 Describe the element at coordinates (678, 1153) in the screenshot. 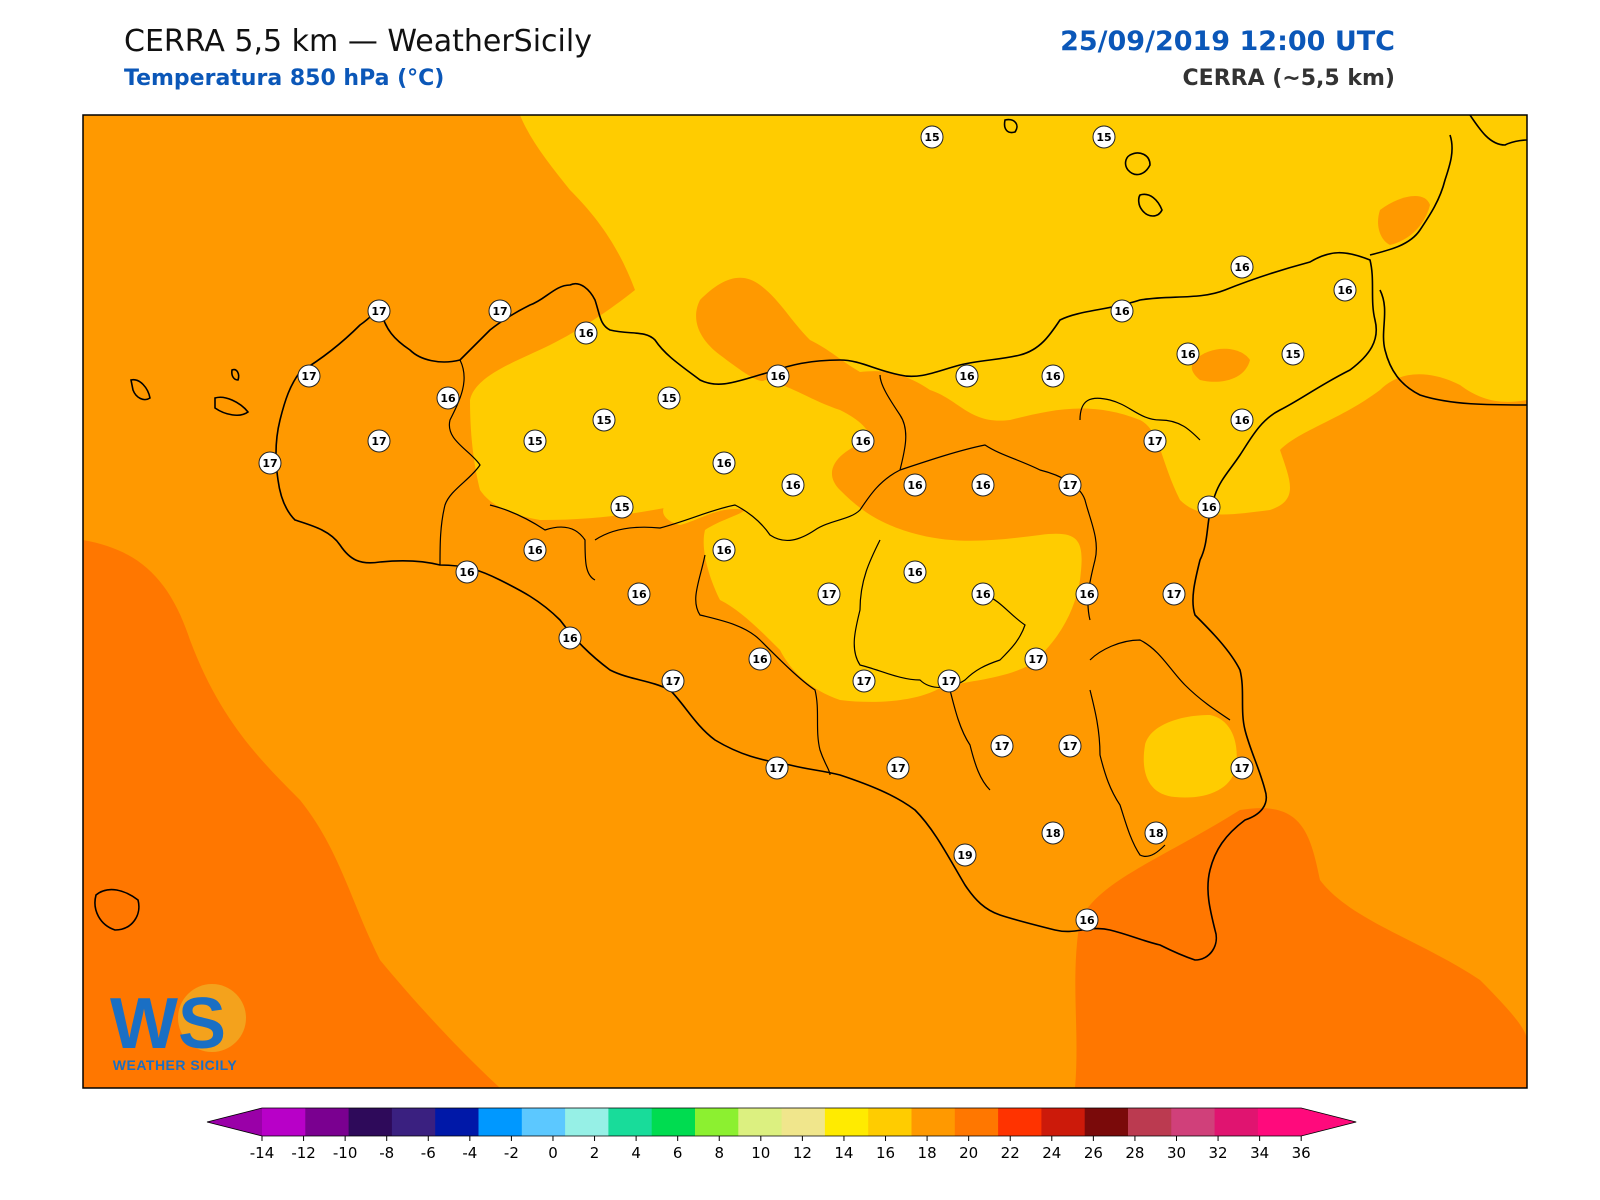

I see `colorbar-tick-label: 6` at that location.